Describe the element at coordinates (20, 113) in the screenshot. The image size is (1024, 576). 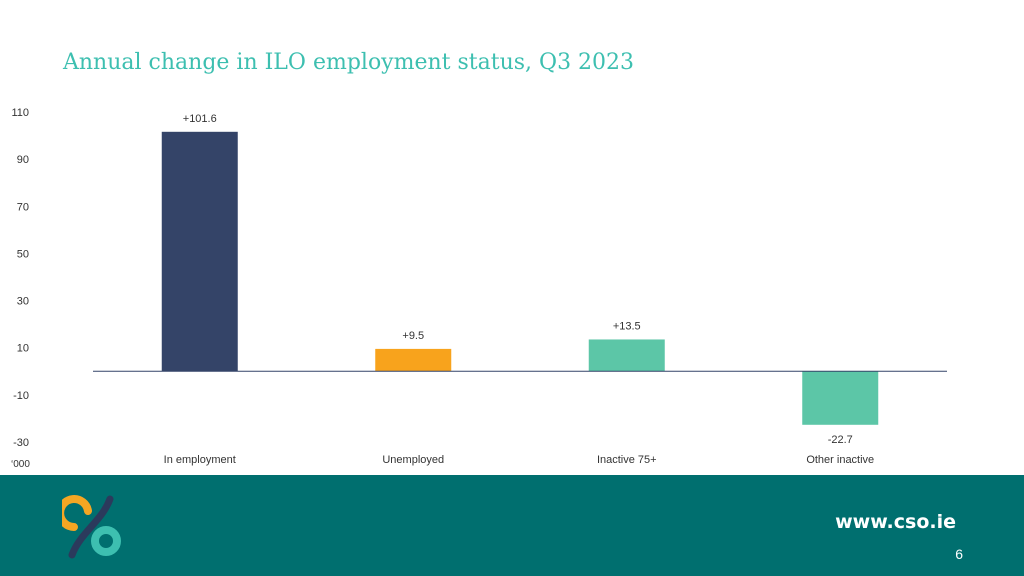
I see `y-tick-label: 110` at that location.